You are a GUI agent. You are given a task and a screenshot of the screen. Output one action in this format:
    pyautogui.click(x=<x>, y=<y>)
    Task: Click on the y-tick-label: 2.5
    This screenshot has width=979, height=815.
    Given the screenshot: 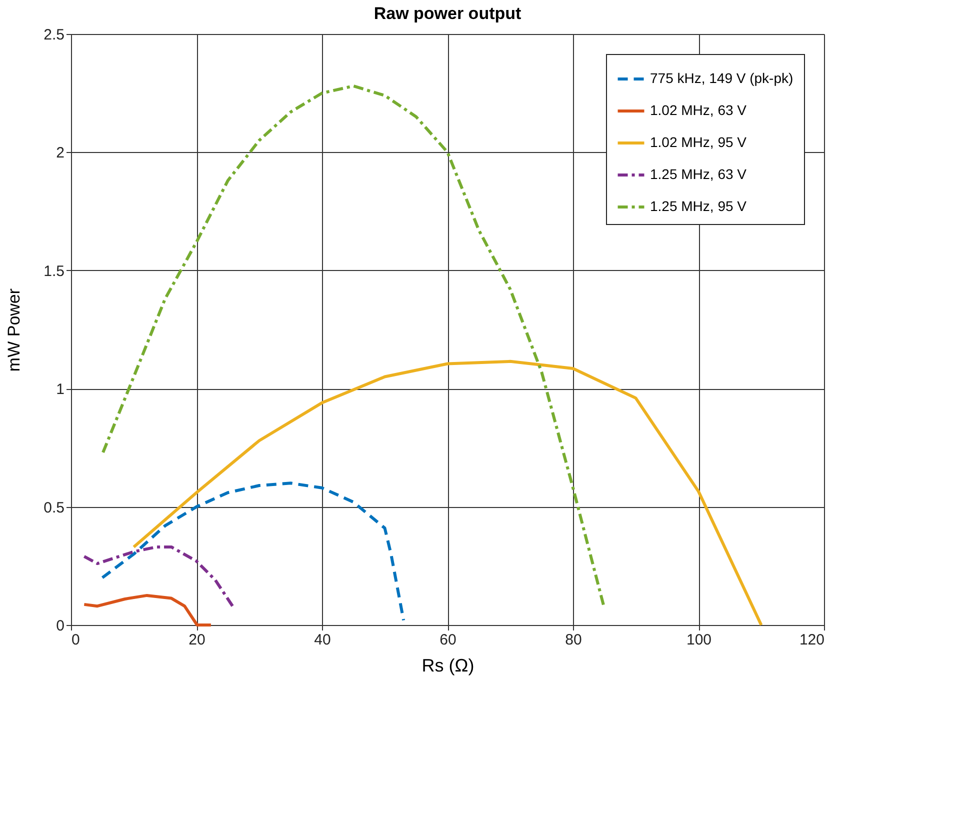 What is the action you would take?
    pyautogui.click(x=54, y=35)
    